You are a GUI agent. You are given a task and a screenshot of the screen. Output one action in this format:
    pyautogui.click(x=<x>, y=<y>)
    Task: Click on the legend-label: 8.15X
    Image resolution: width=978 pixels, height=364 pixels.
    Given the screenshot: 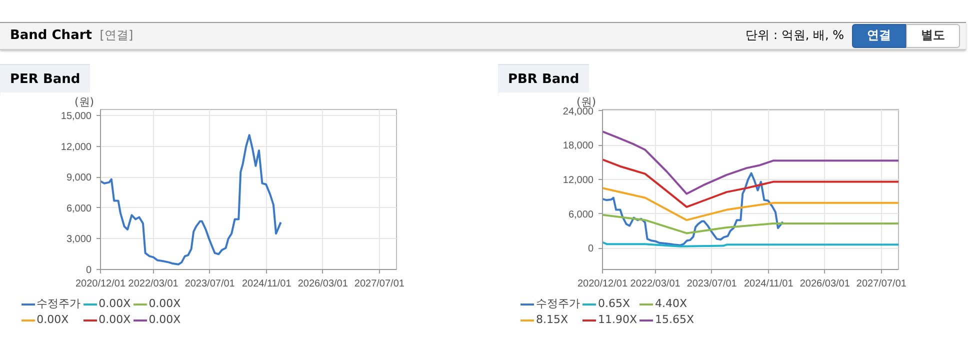 What is the action you would take?
    pyautogui.click(x=552, y=319)
    